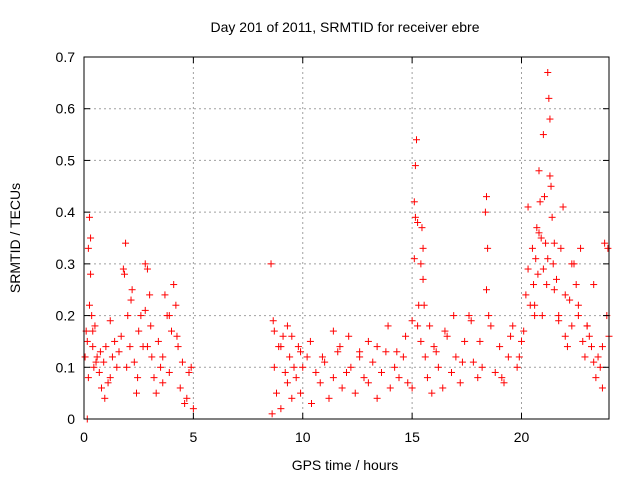 The image size is (640, 480). What do you see at coordinates (303, 437) in the screenshot?
I see `x-tick-label: 10` at bounding box center [303, 437].